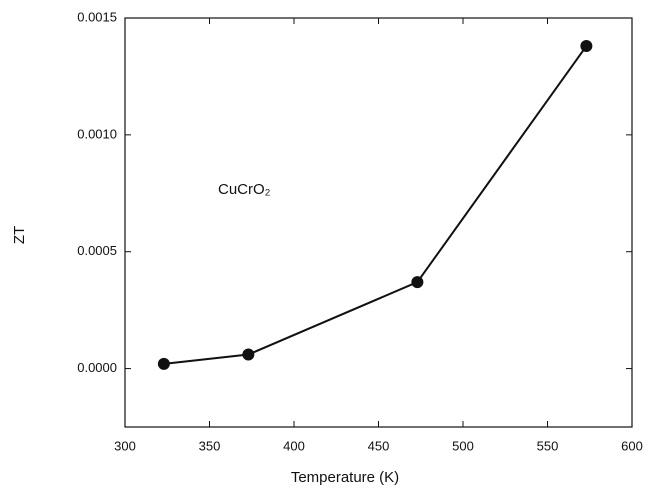 The height and width of the screenshot is (496, 650). I want to click on x-tick-label: 400, so click(294, 445).